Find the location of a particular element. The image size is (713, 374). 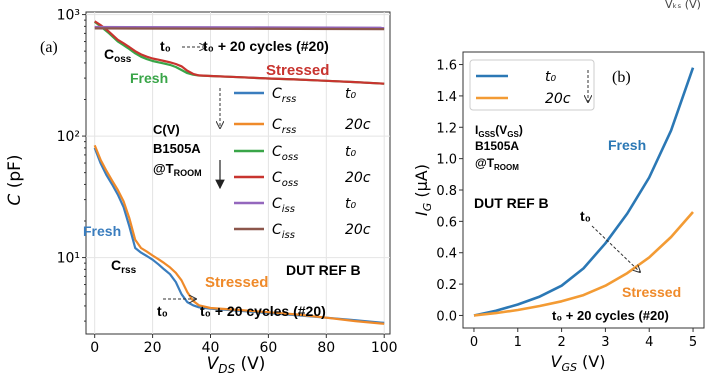

svg-text: C (pF) is located at coordinates (15, 179).